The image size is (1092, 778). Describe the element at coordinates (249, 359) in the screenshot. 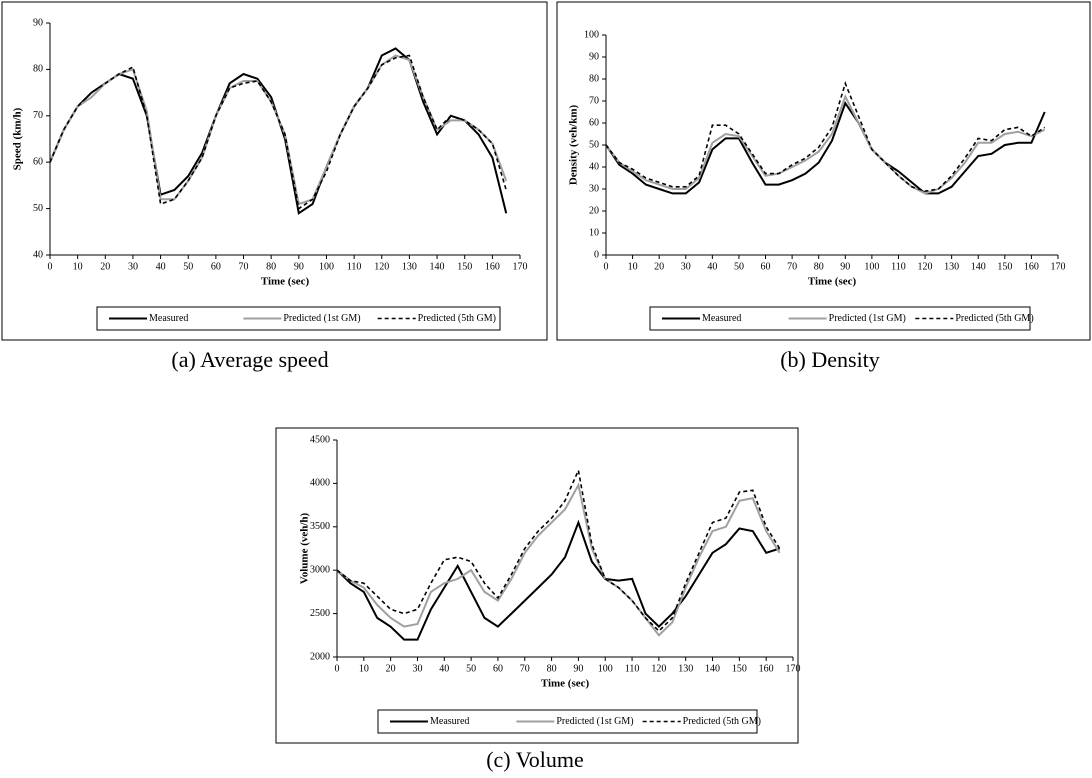

I see `caption: (a) Average speed` at that location.